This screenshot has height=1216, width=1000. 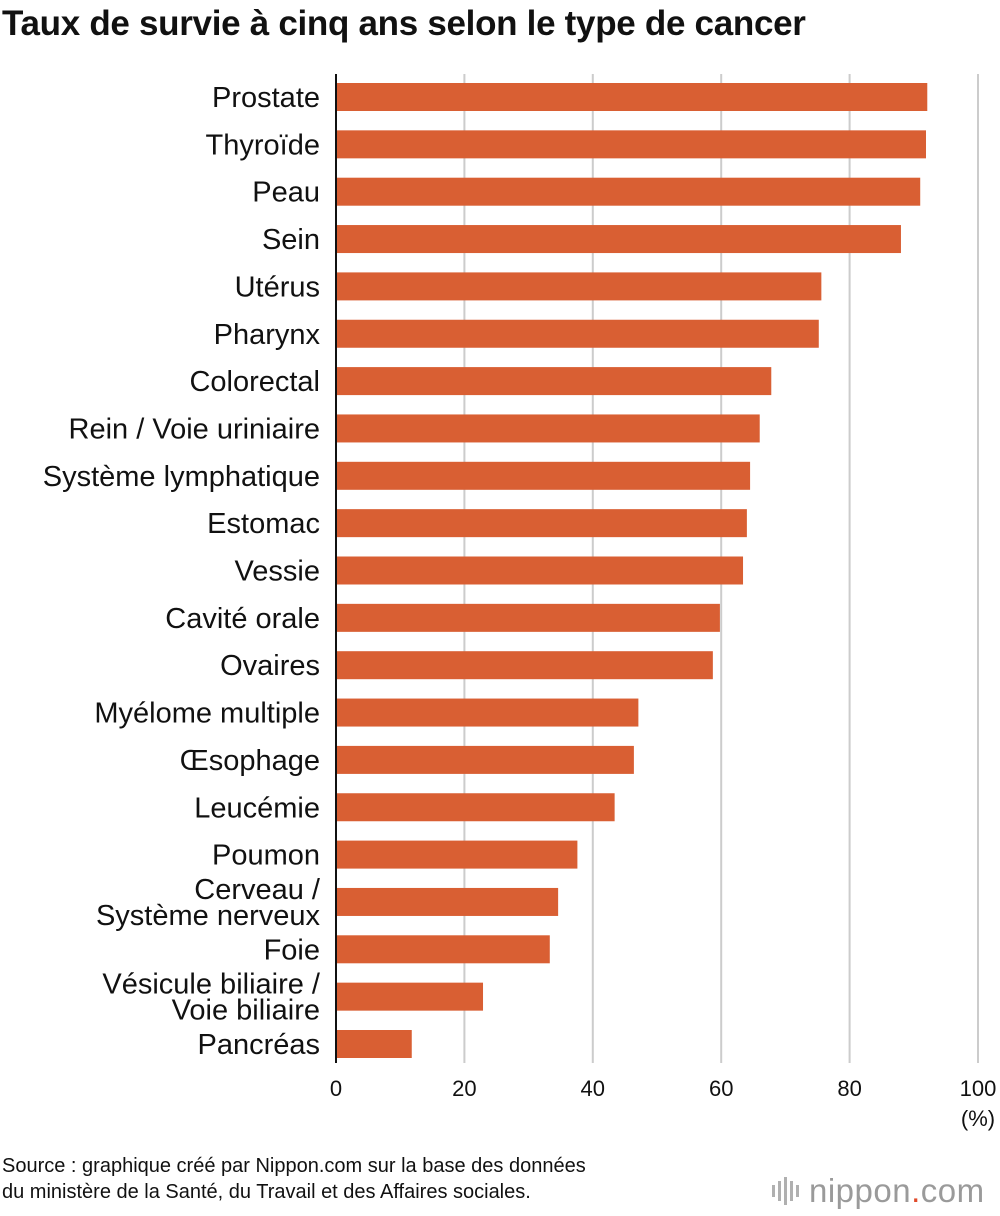 I want to click on category-label-12: Ovaires, so click(x=270, y=666).